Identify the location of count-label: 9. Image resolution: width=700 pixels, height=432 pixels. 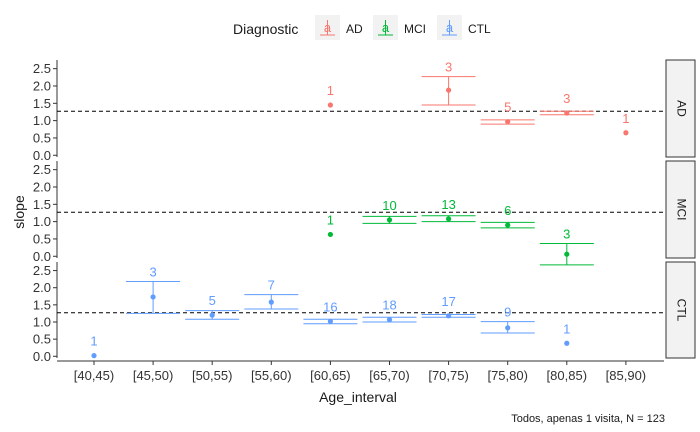
(507, 312).